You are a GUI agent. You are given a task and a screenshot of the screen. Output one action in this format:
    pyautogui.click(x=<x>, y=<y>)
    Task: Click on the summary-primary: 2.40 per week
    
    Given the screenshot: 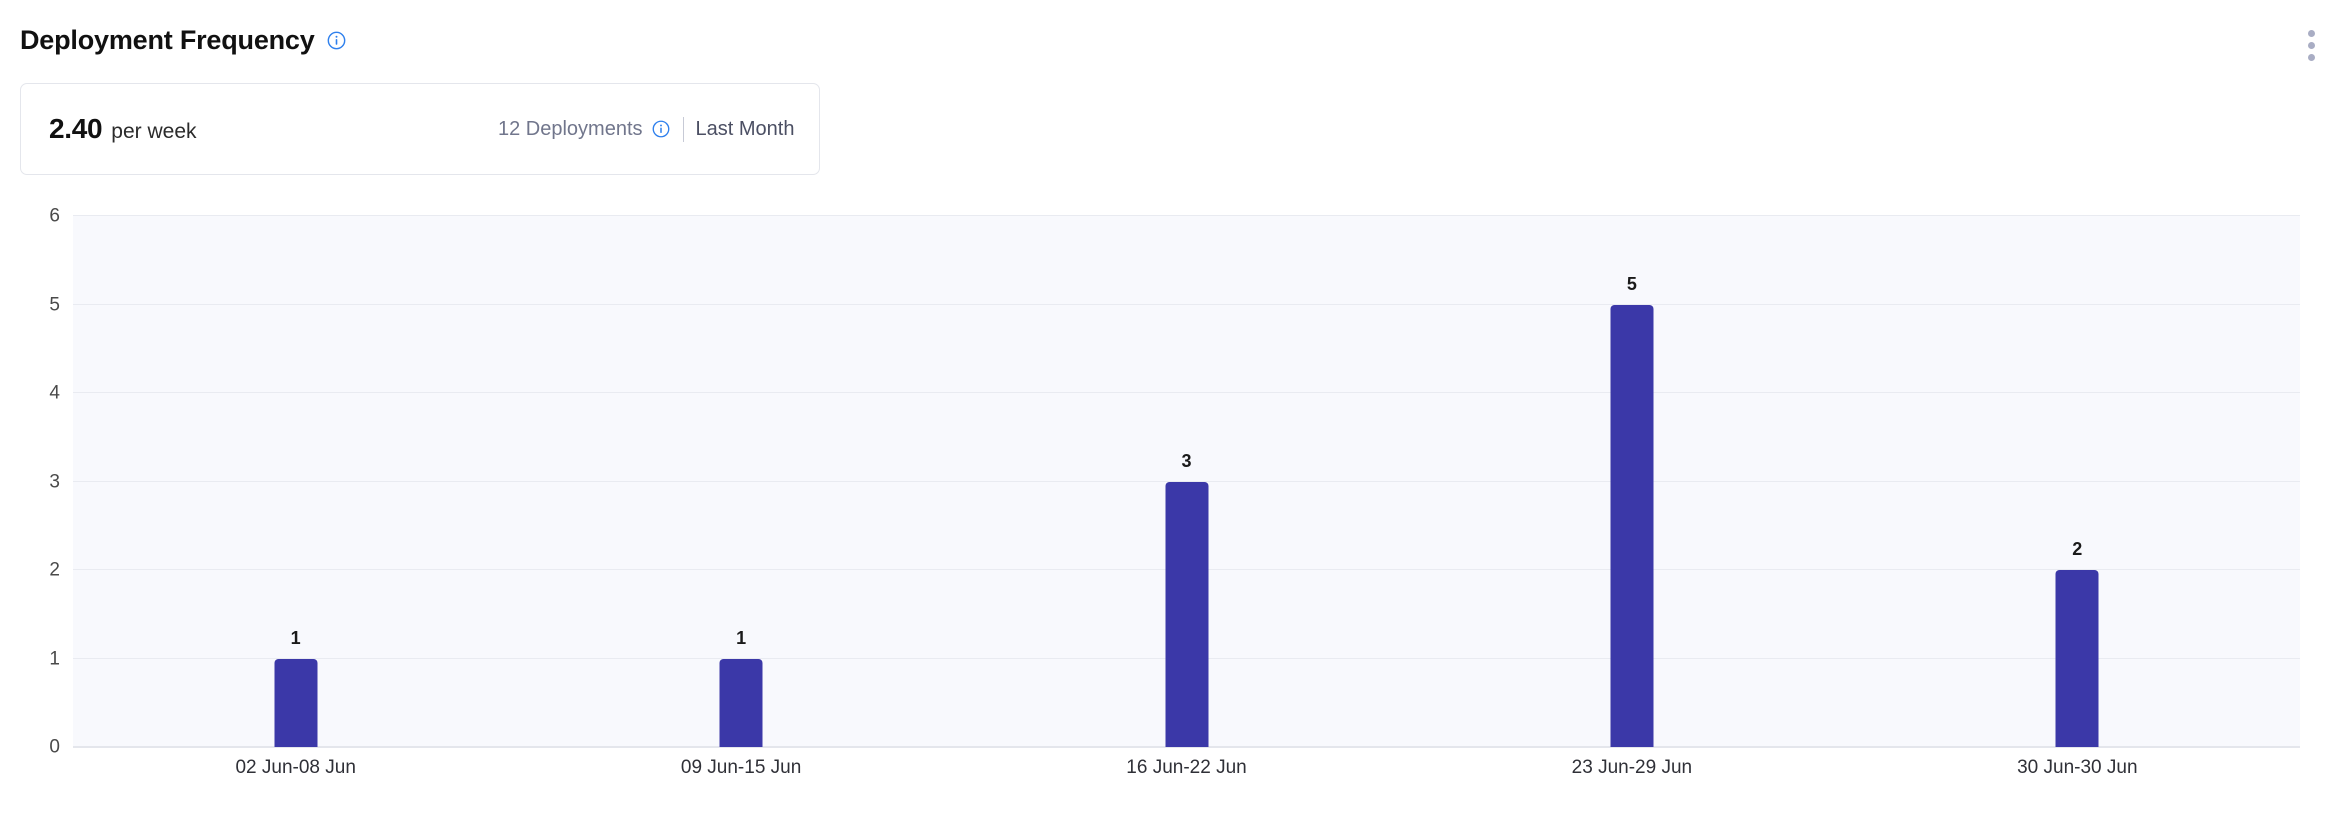 What is the action you would take?
    pyautogui.click(x=123, y=129)
    